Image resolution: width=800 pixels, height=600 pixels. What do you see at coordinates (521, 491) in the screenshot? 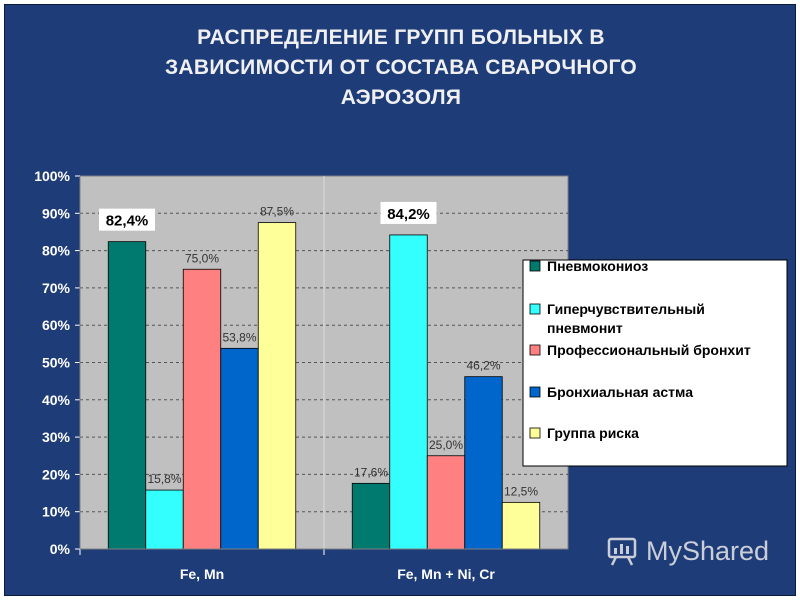
I see `data-label: 12,5%` at bounding box center [521, 491].